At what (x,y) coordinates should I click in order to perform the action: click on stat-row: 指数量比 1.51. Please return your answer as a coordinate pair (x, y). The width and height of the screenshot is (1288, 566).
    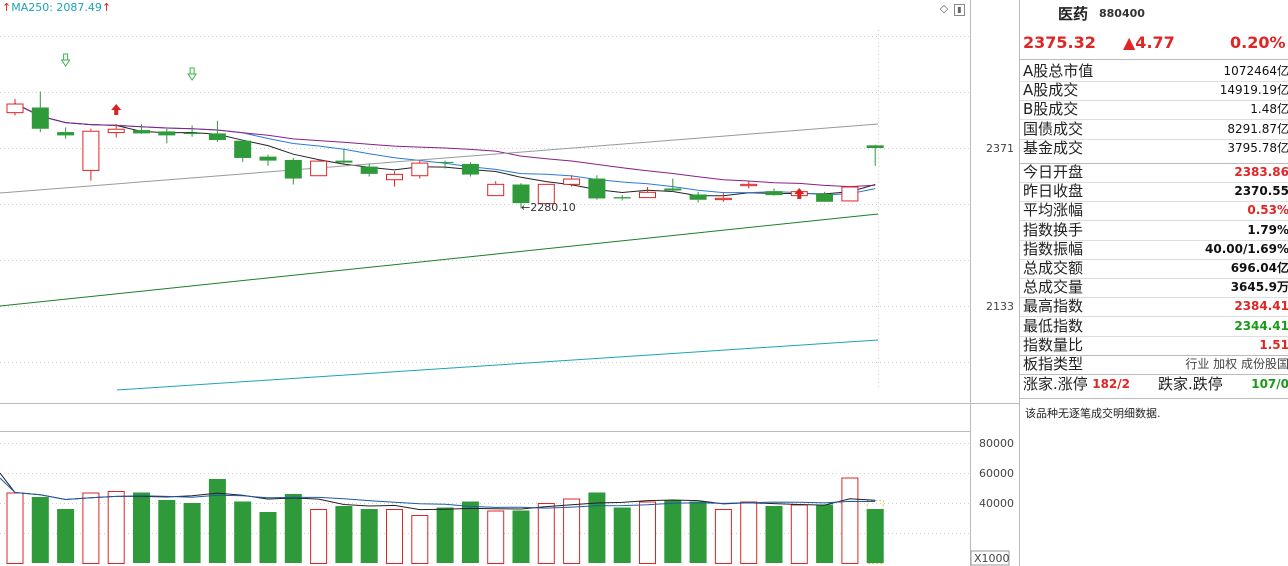
    Looking at the image, I should click on (1154, 345).